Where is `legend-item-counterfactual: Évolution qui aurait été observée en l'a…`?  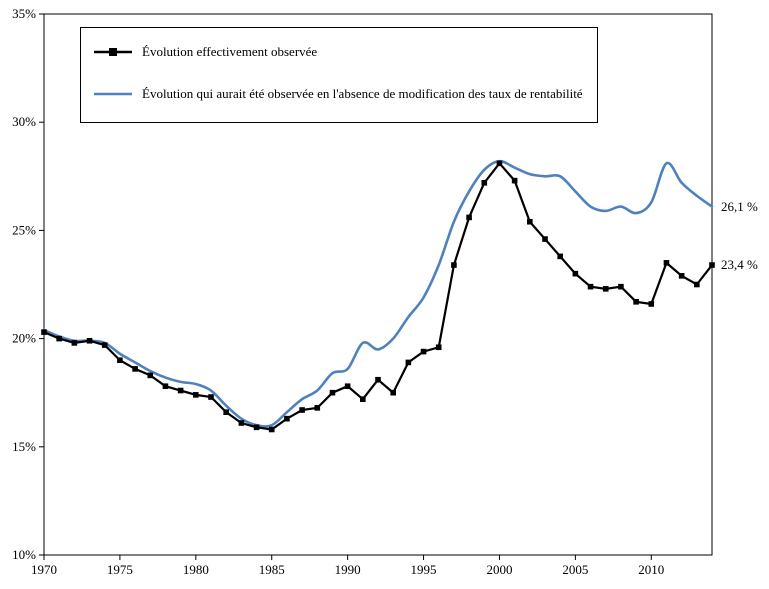 legend-item-counterfactual: Évolution qui aurait été observée en l'a… is located at coordinates (338, 94).